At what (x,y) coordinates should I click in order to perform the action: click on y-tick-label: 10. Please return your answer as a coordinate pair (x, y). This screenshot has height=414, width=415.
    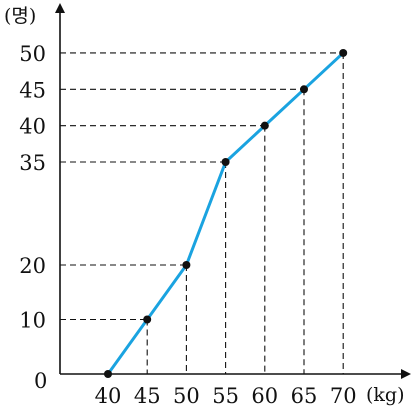
    Looking at the image, I should click on (32, 321).